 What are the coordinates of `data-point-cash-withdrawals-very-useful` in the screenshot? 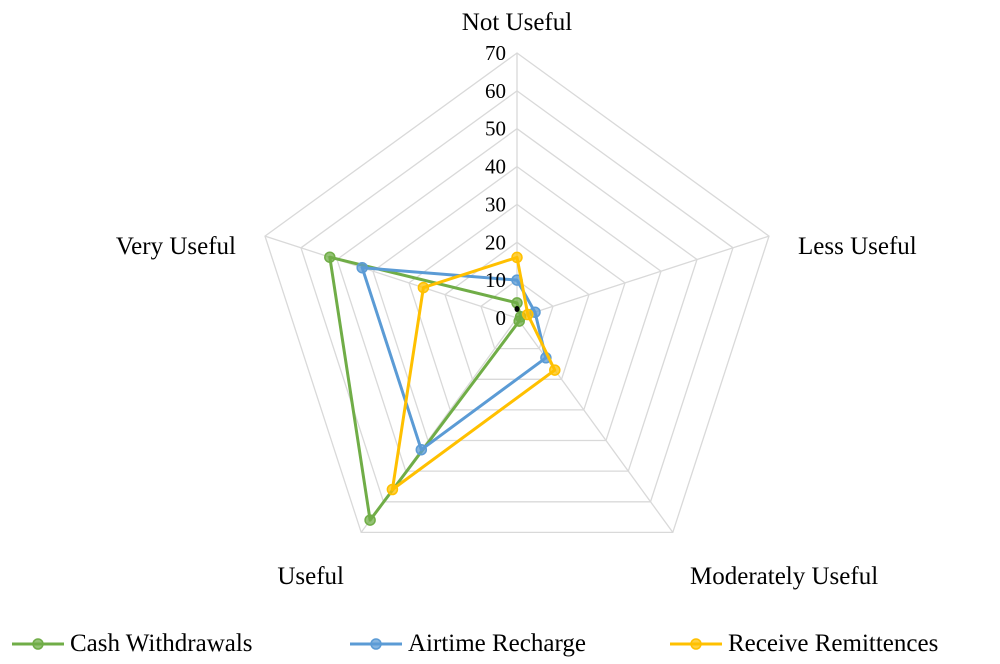 It's located at (330, 257).